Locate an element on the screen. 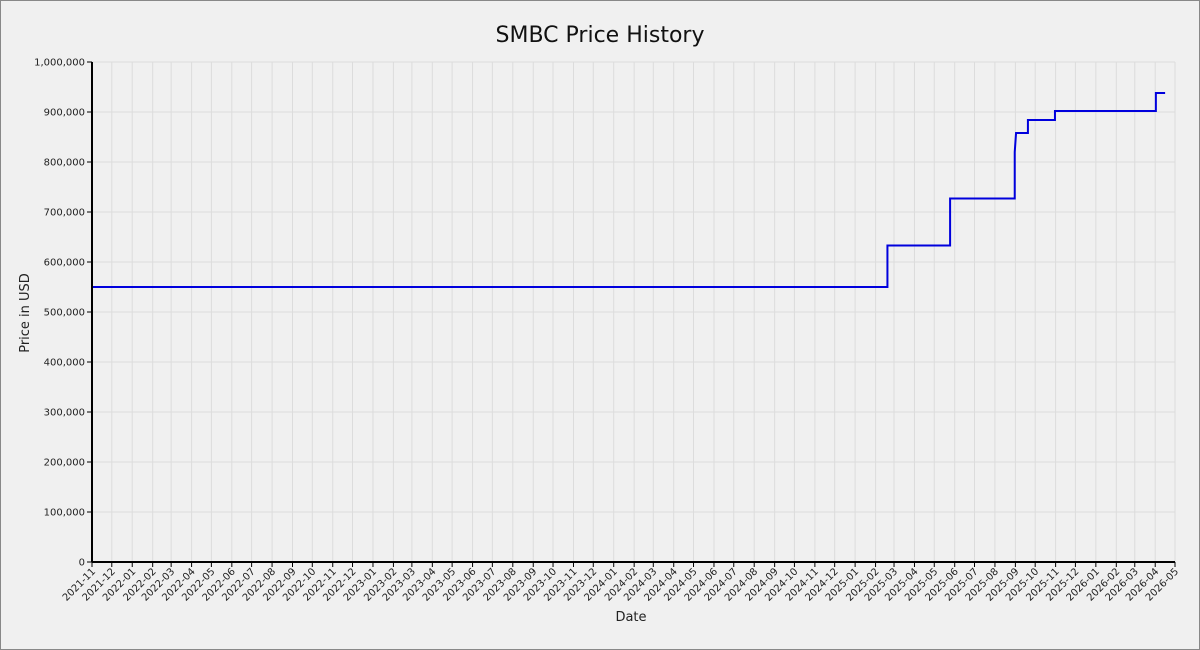  x-axis-label: Date is located at coordinates (630, 617).